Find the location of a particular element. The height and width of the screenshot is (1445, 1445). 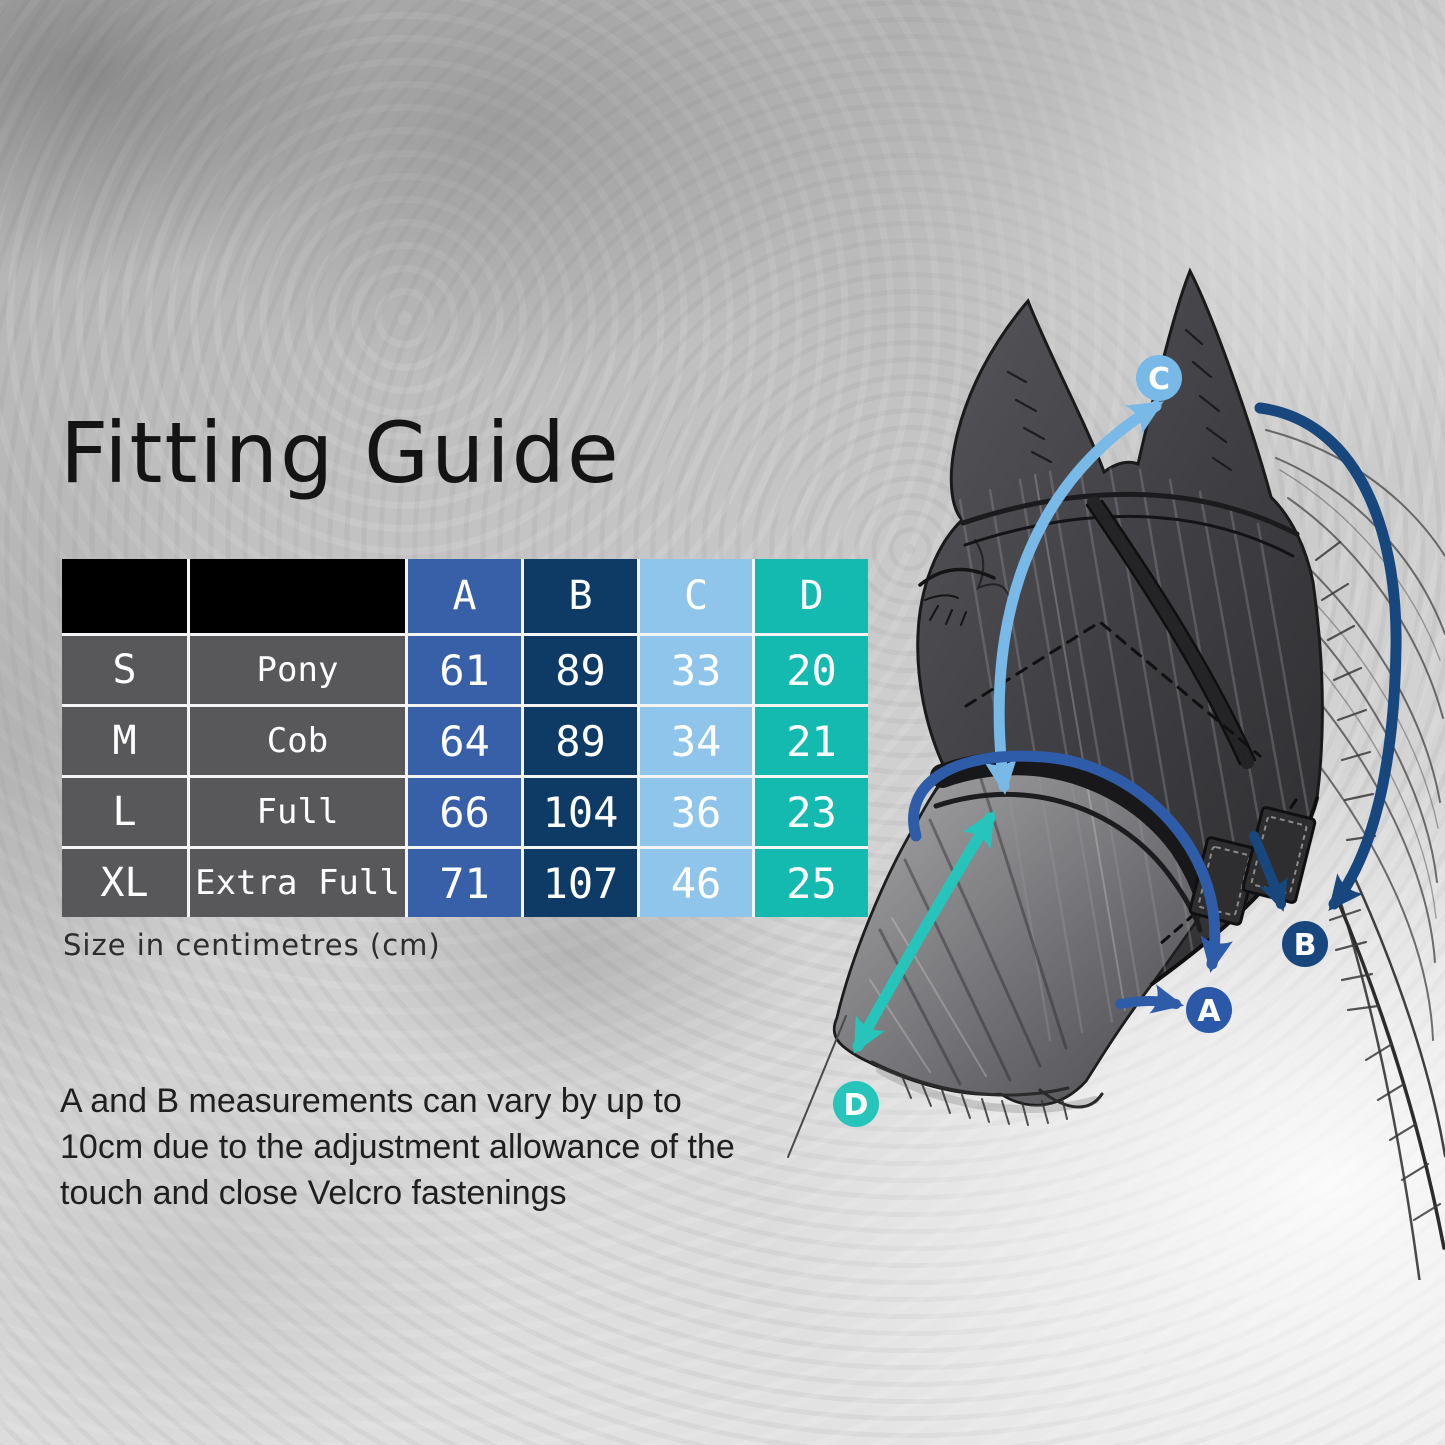

svg-text: B is located at coordinates (1305, 945).